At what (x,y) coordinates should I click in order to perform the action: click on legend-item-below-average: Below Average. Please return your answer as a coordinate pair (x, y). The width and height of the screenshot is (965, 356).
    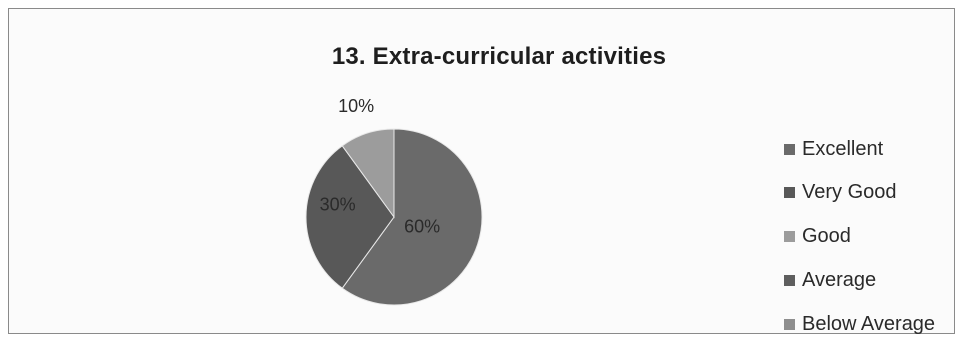
    Looking at the image, I should click on (859, 324).